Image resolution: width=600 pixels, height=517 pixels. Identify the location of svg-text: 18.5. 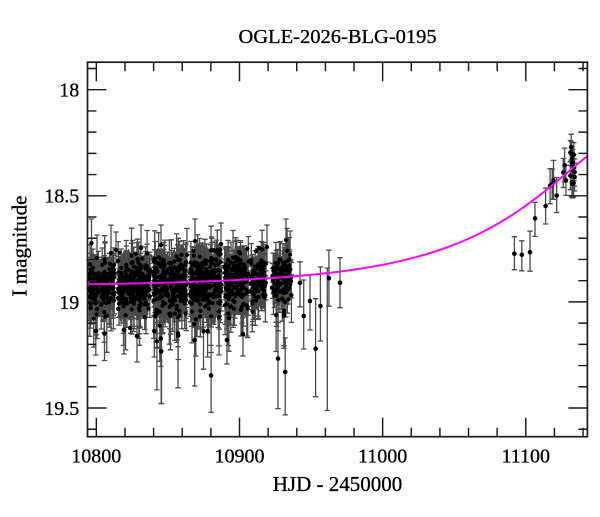
(61, 197).